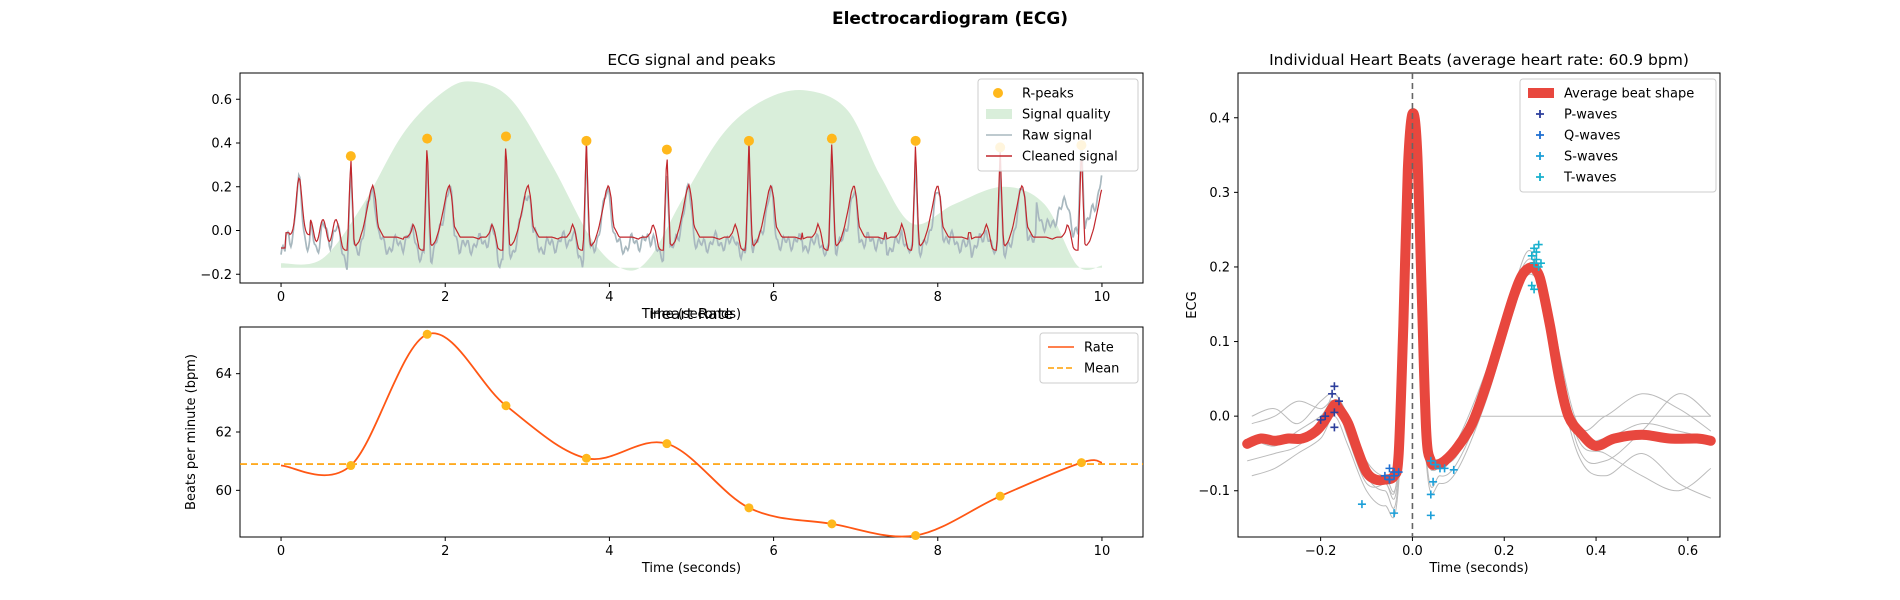 This screenshot has height=600, width=1900. What do you see at coordinates (281, 551) in the screenshot?
I see `rate-xtick-label: 0` at bounding box center [281, 551].